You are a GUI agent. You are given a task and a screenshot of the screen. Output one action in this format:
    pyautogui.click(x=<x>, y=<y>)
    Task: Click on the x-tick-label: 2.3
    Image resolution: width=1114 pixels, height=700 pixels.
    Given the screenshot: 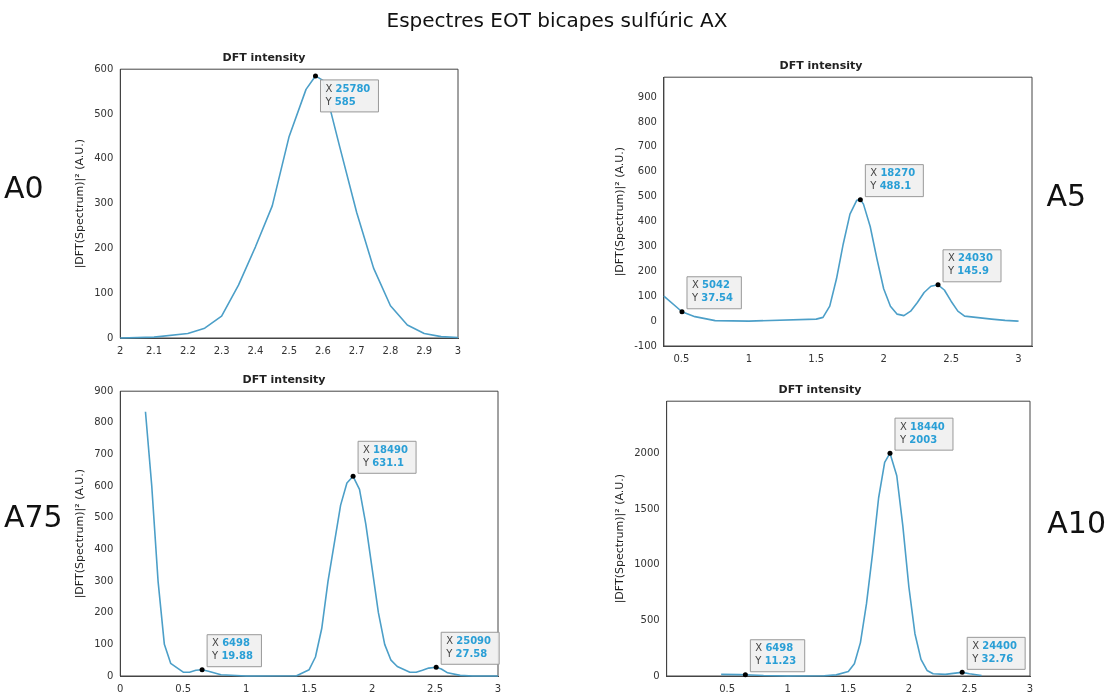 What is the action you would take?
    pyautogui.click(x=221, y=350)
    